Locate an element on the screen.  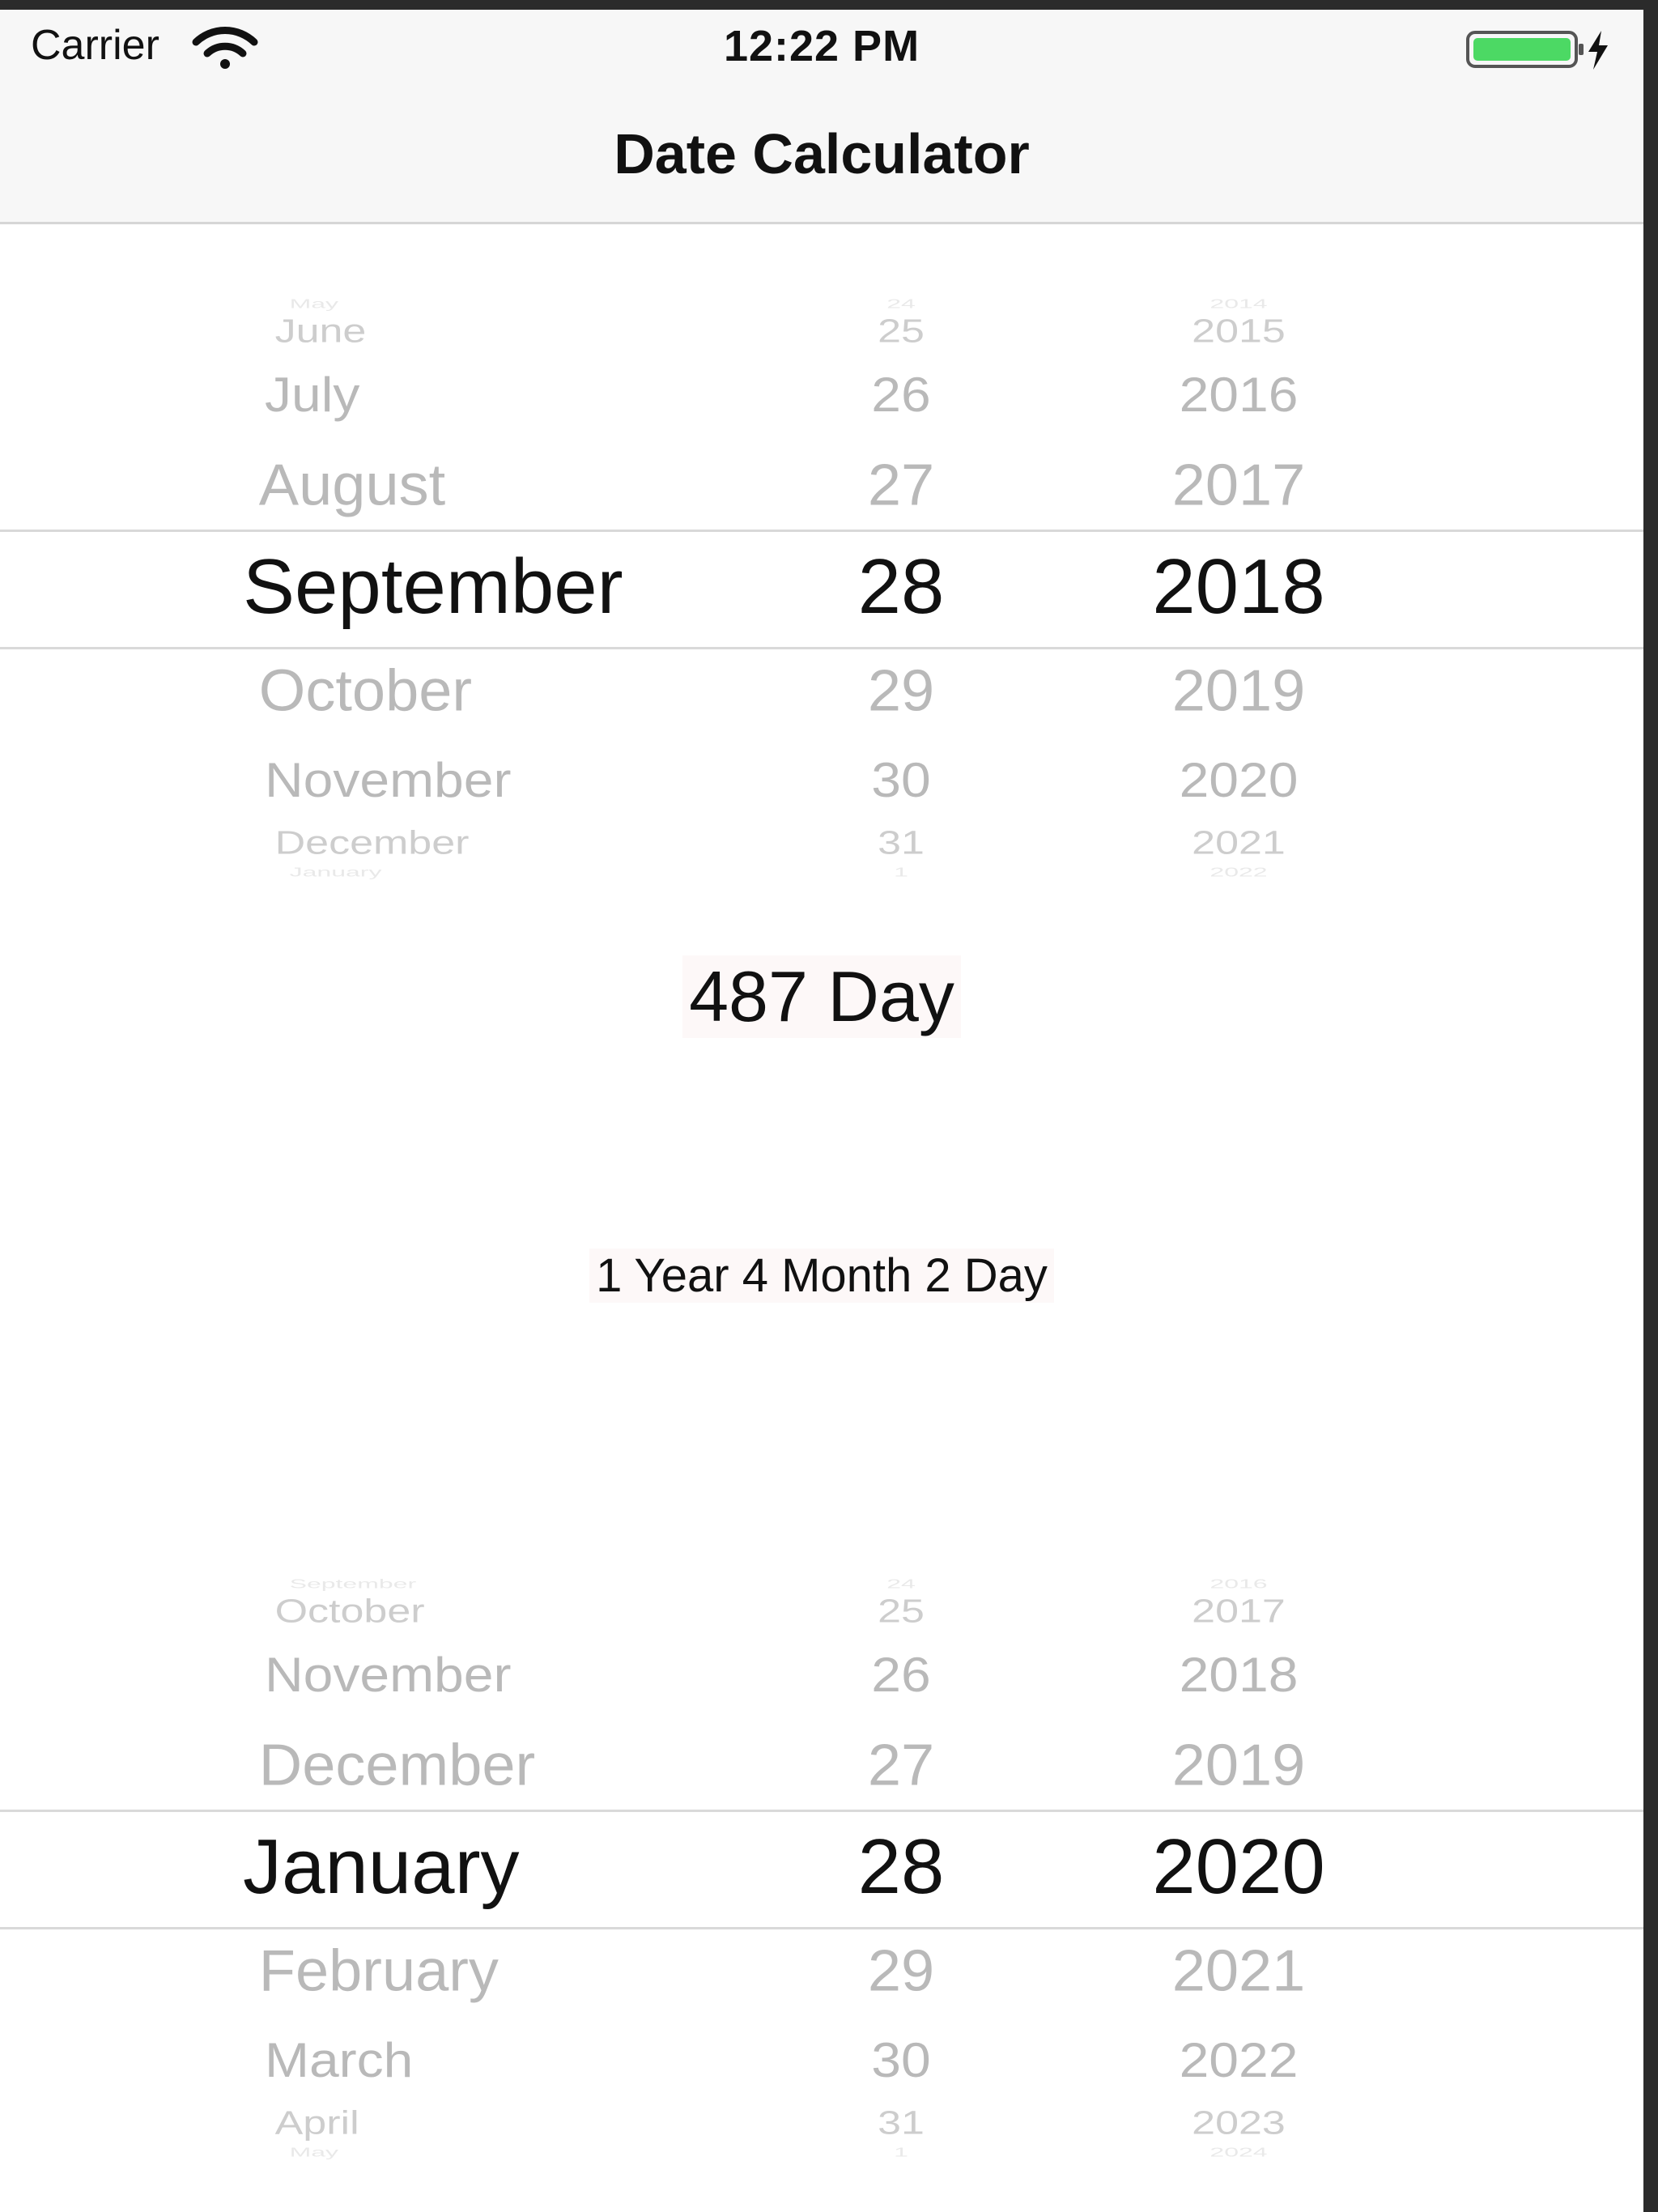
month-option: April is located at coordinates (316, 2123).